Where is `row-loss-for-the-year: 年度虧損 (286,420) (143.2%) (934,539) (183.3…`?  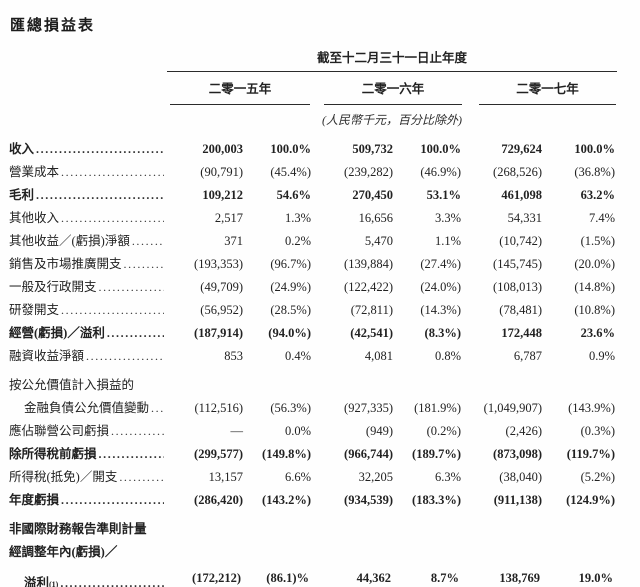
row-loss-for-the-year: 年度虧損 (286,420) (143.2%) (934,539) (183.3… is located at coordinates (313, 499).